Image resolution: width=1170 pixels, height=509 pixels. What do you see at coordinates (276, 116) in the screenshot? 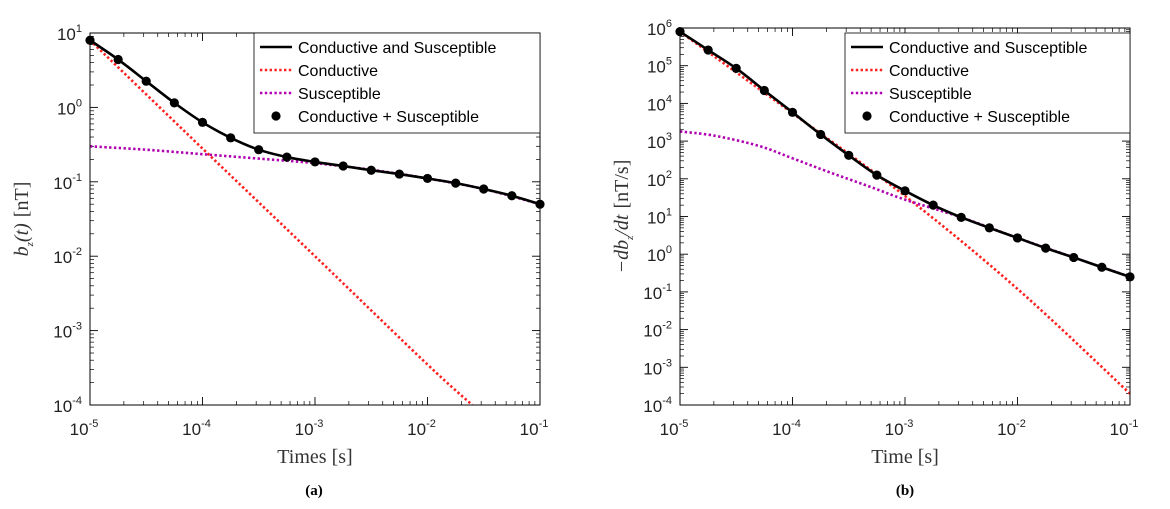
I see `legend-marker-a` at bounding box center [276, 116].